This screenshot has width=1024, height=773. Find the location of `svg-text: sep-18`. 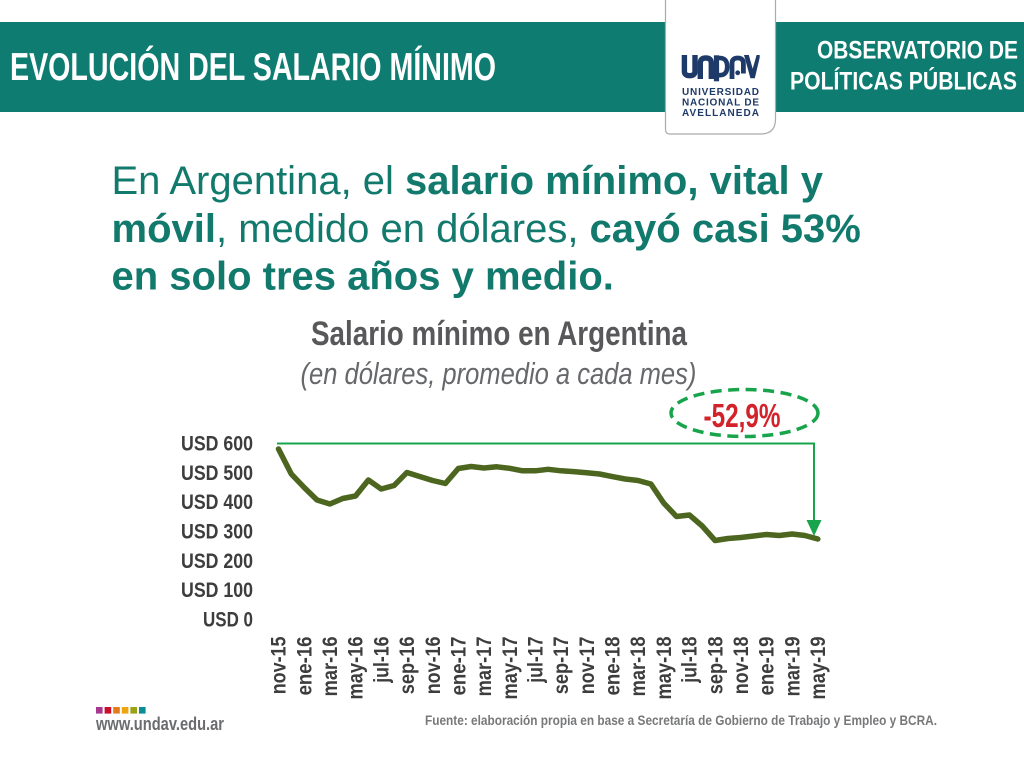

svg-text: sep-18 is located at coordinates (715, 665).